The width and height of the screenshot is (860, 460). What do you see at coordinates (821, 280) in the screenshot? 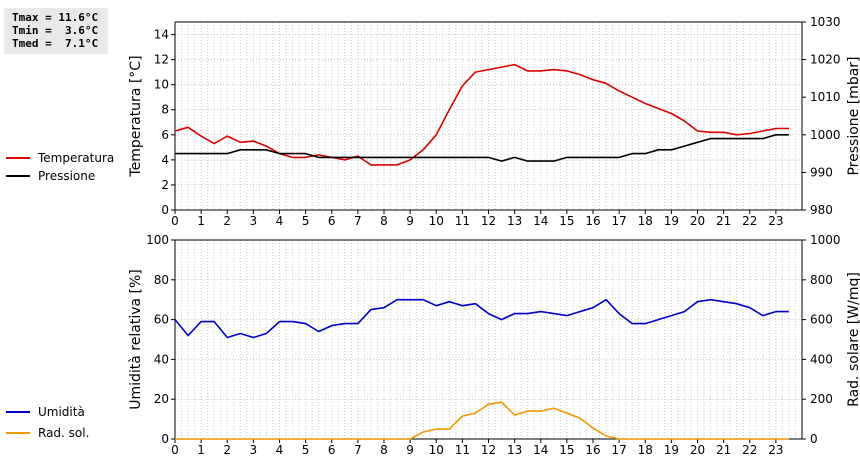
I see `y-tick-label-right: 800` at bounding box center [821, 280].